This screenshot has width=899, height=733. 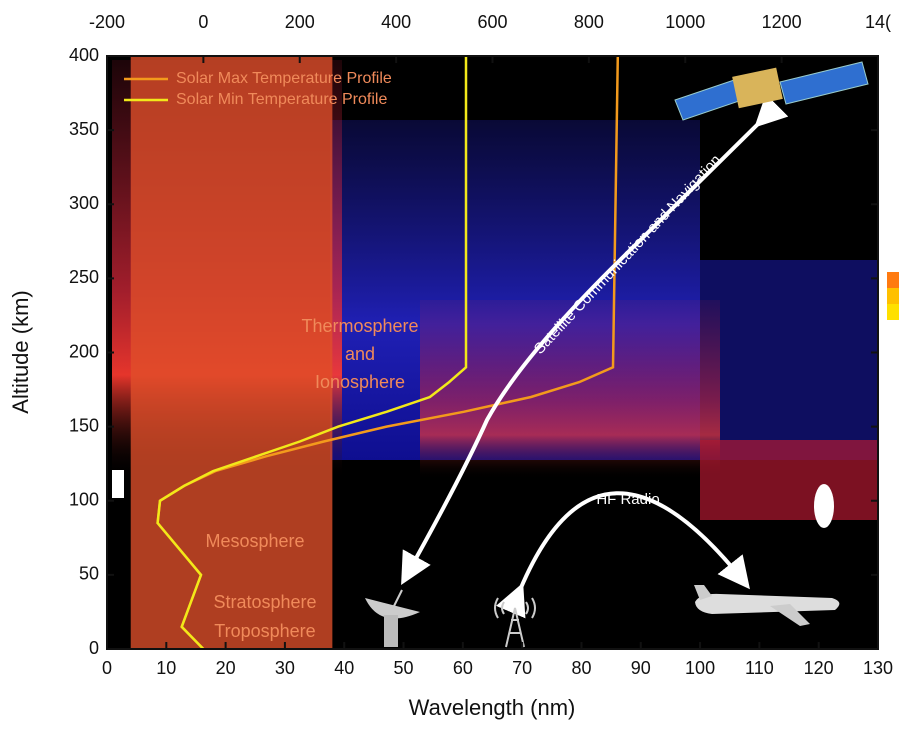 What do you see at coordinates (84, 203) in the screenshot?
I see `y-tick-label: 300` at bounding box center [84, 203].